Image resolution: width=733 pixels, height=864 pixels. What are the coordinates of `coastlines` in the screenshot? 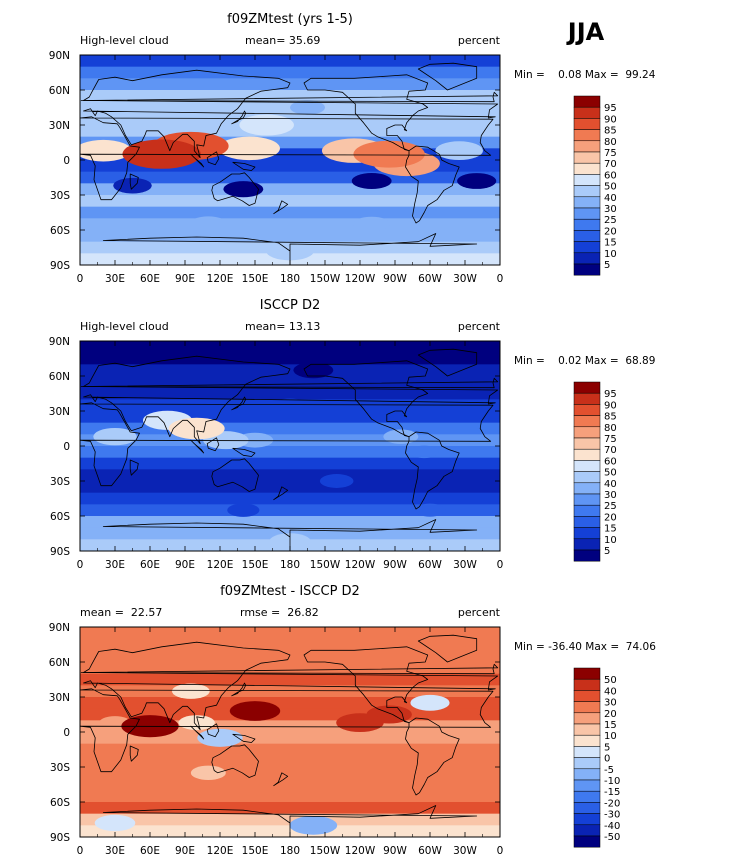 It's located at (289, 163).